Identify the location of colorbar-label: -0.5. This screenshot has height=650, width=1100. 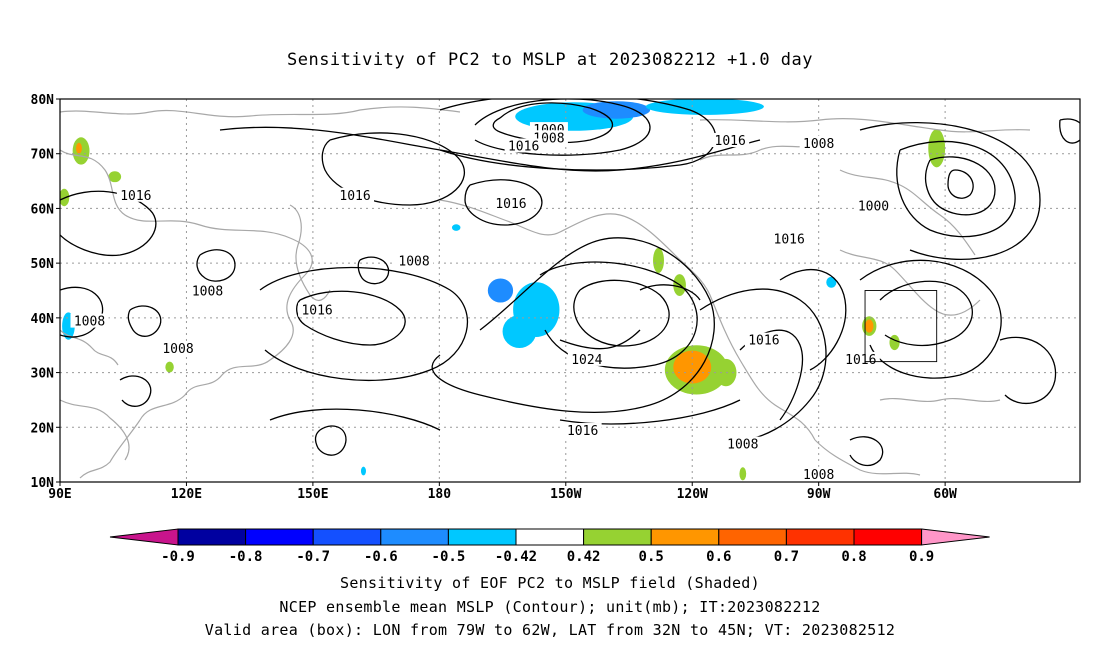
(449, 557).